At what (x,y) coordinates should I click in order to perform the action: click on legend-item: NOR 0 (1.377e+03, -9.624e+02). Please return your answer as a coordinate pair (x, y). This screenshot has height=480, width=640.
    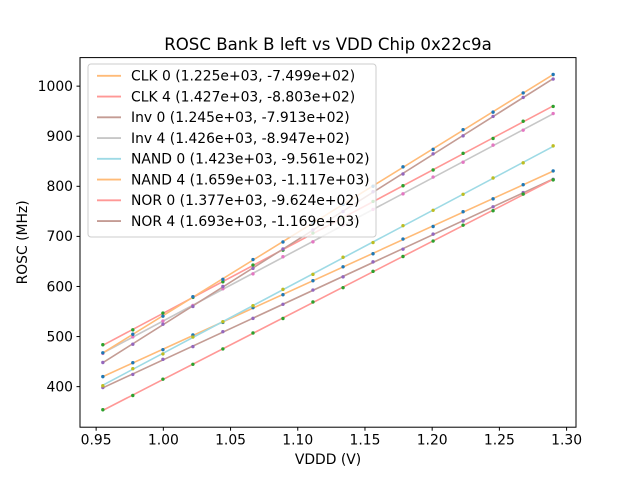
    Looking at the image, I should click on (228, 201).